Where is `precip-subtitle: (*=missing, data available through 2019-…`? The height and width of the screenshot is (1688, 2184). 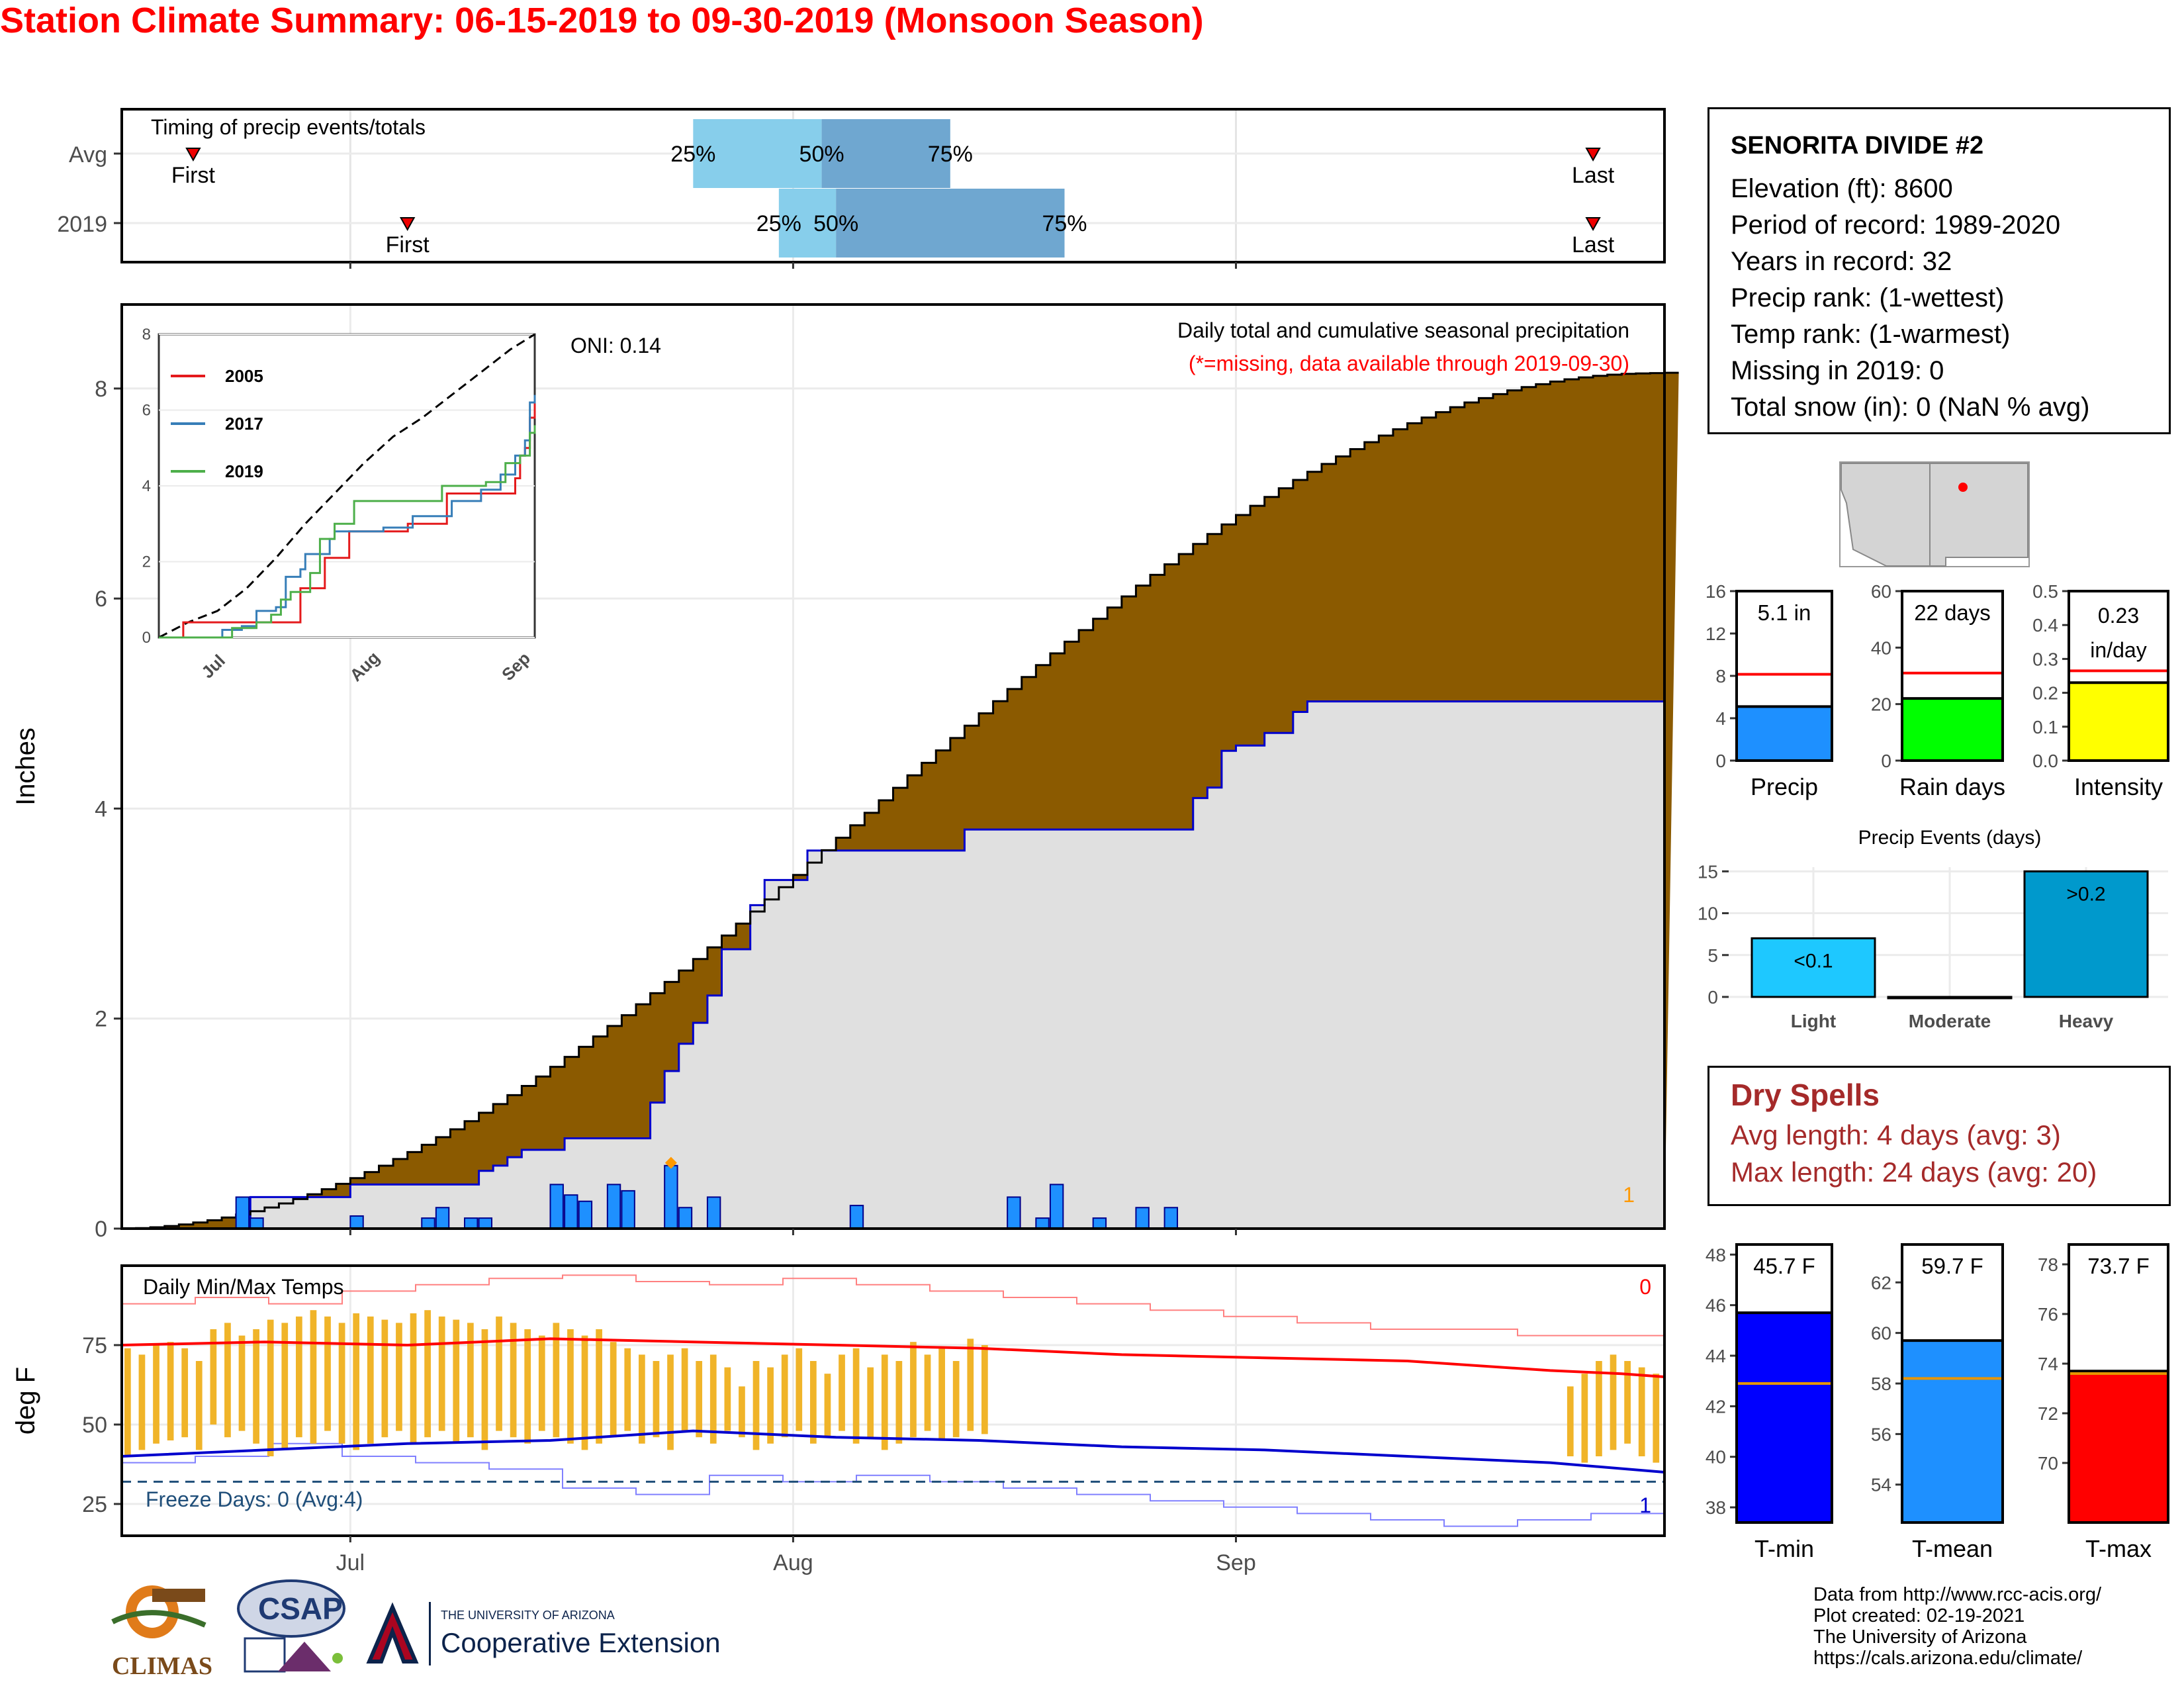 precip-subtitle: (*=missing, data available through 2019-… is located at coordinates (1409, 363).